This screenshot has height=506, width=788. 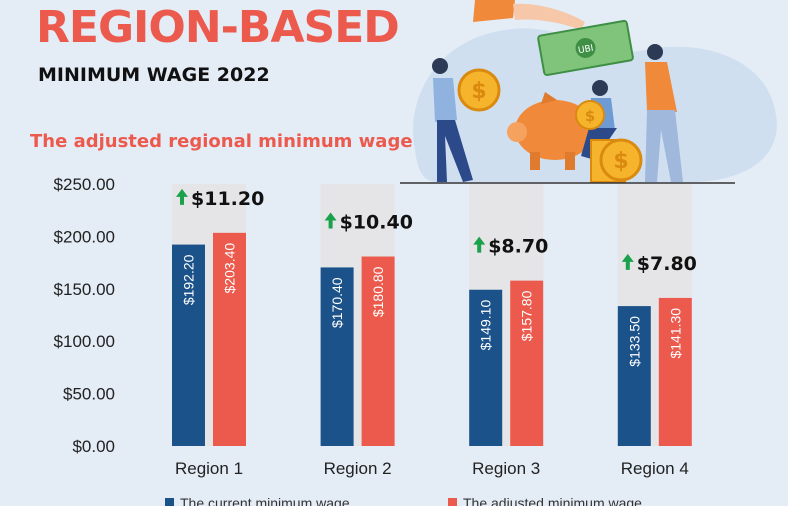 I want to click on dollar-coin-icon: $, so click(x=479, y=90).